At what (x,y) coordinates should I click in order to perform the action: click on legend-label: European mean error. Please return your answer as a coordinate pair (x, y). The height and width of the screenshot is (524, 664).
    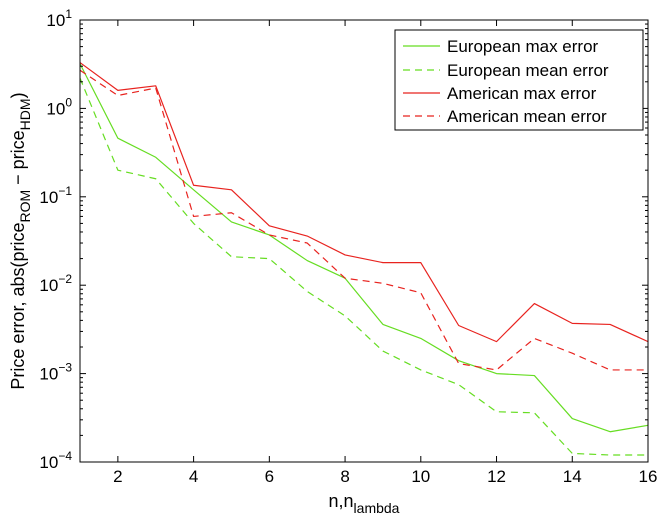
    Looking at the image, I should click on (528, 70).